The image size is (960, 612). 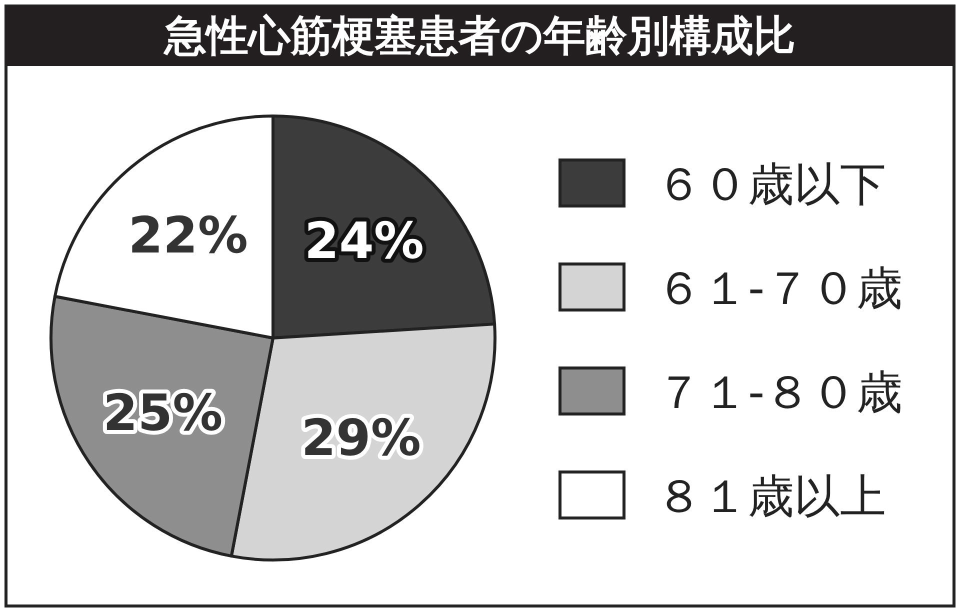 What do you see at coordinates (771, 184) in the screenshot?
I see `legend-label: ６０歳以下` at bounding box center [771, 184].